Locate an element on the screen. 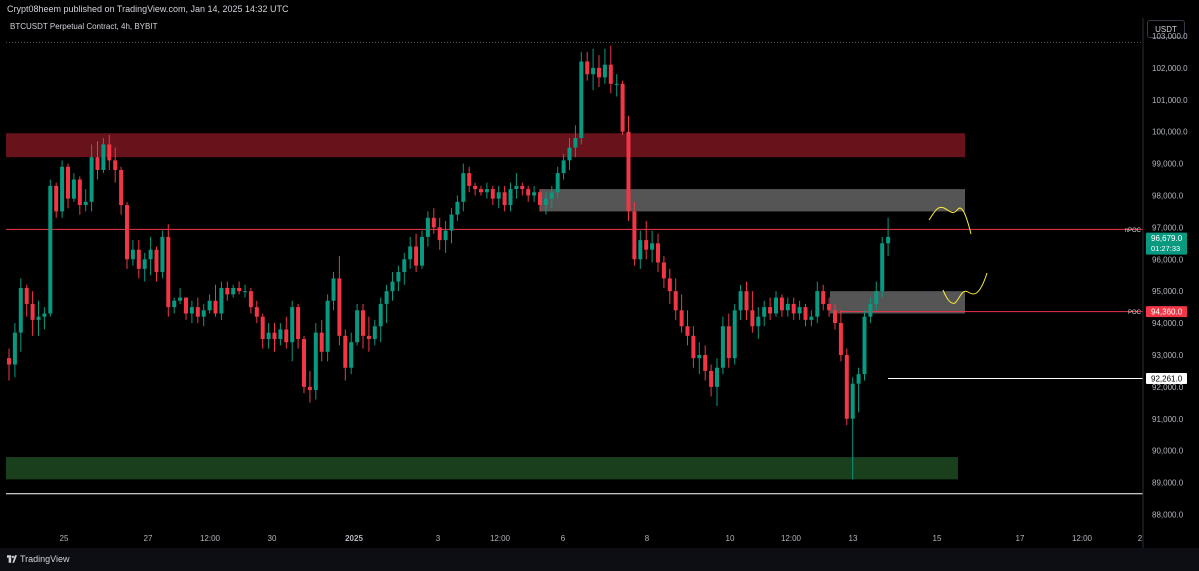  zone-resistance is located at coordinates (485, 145).